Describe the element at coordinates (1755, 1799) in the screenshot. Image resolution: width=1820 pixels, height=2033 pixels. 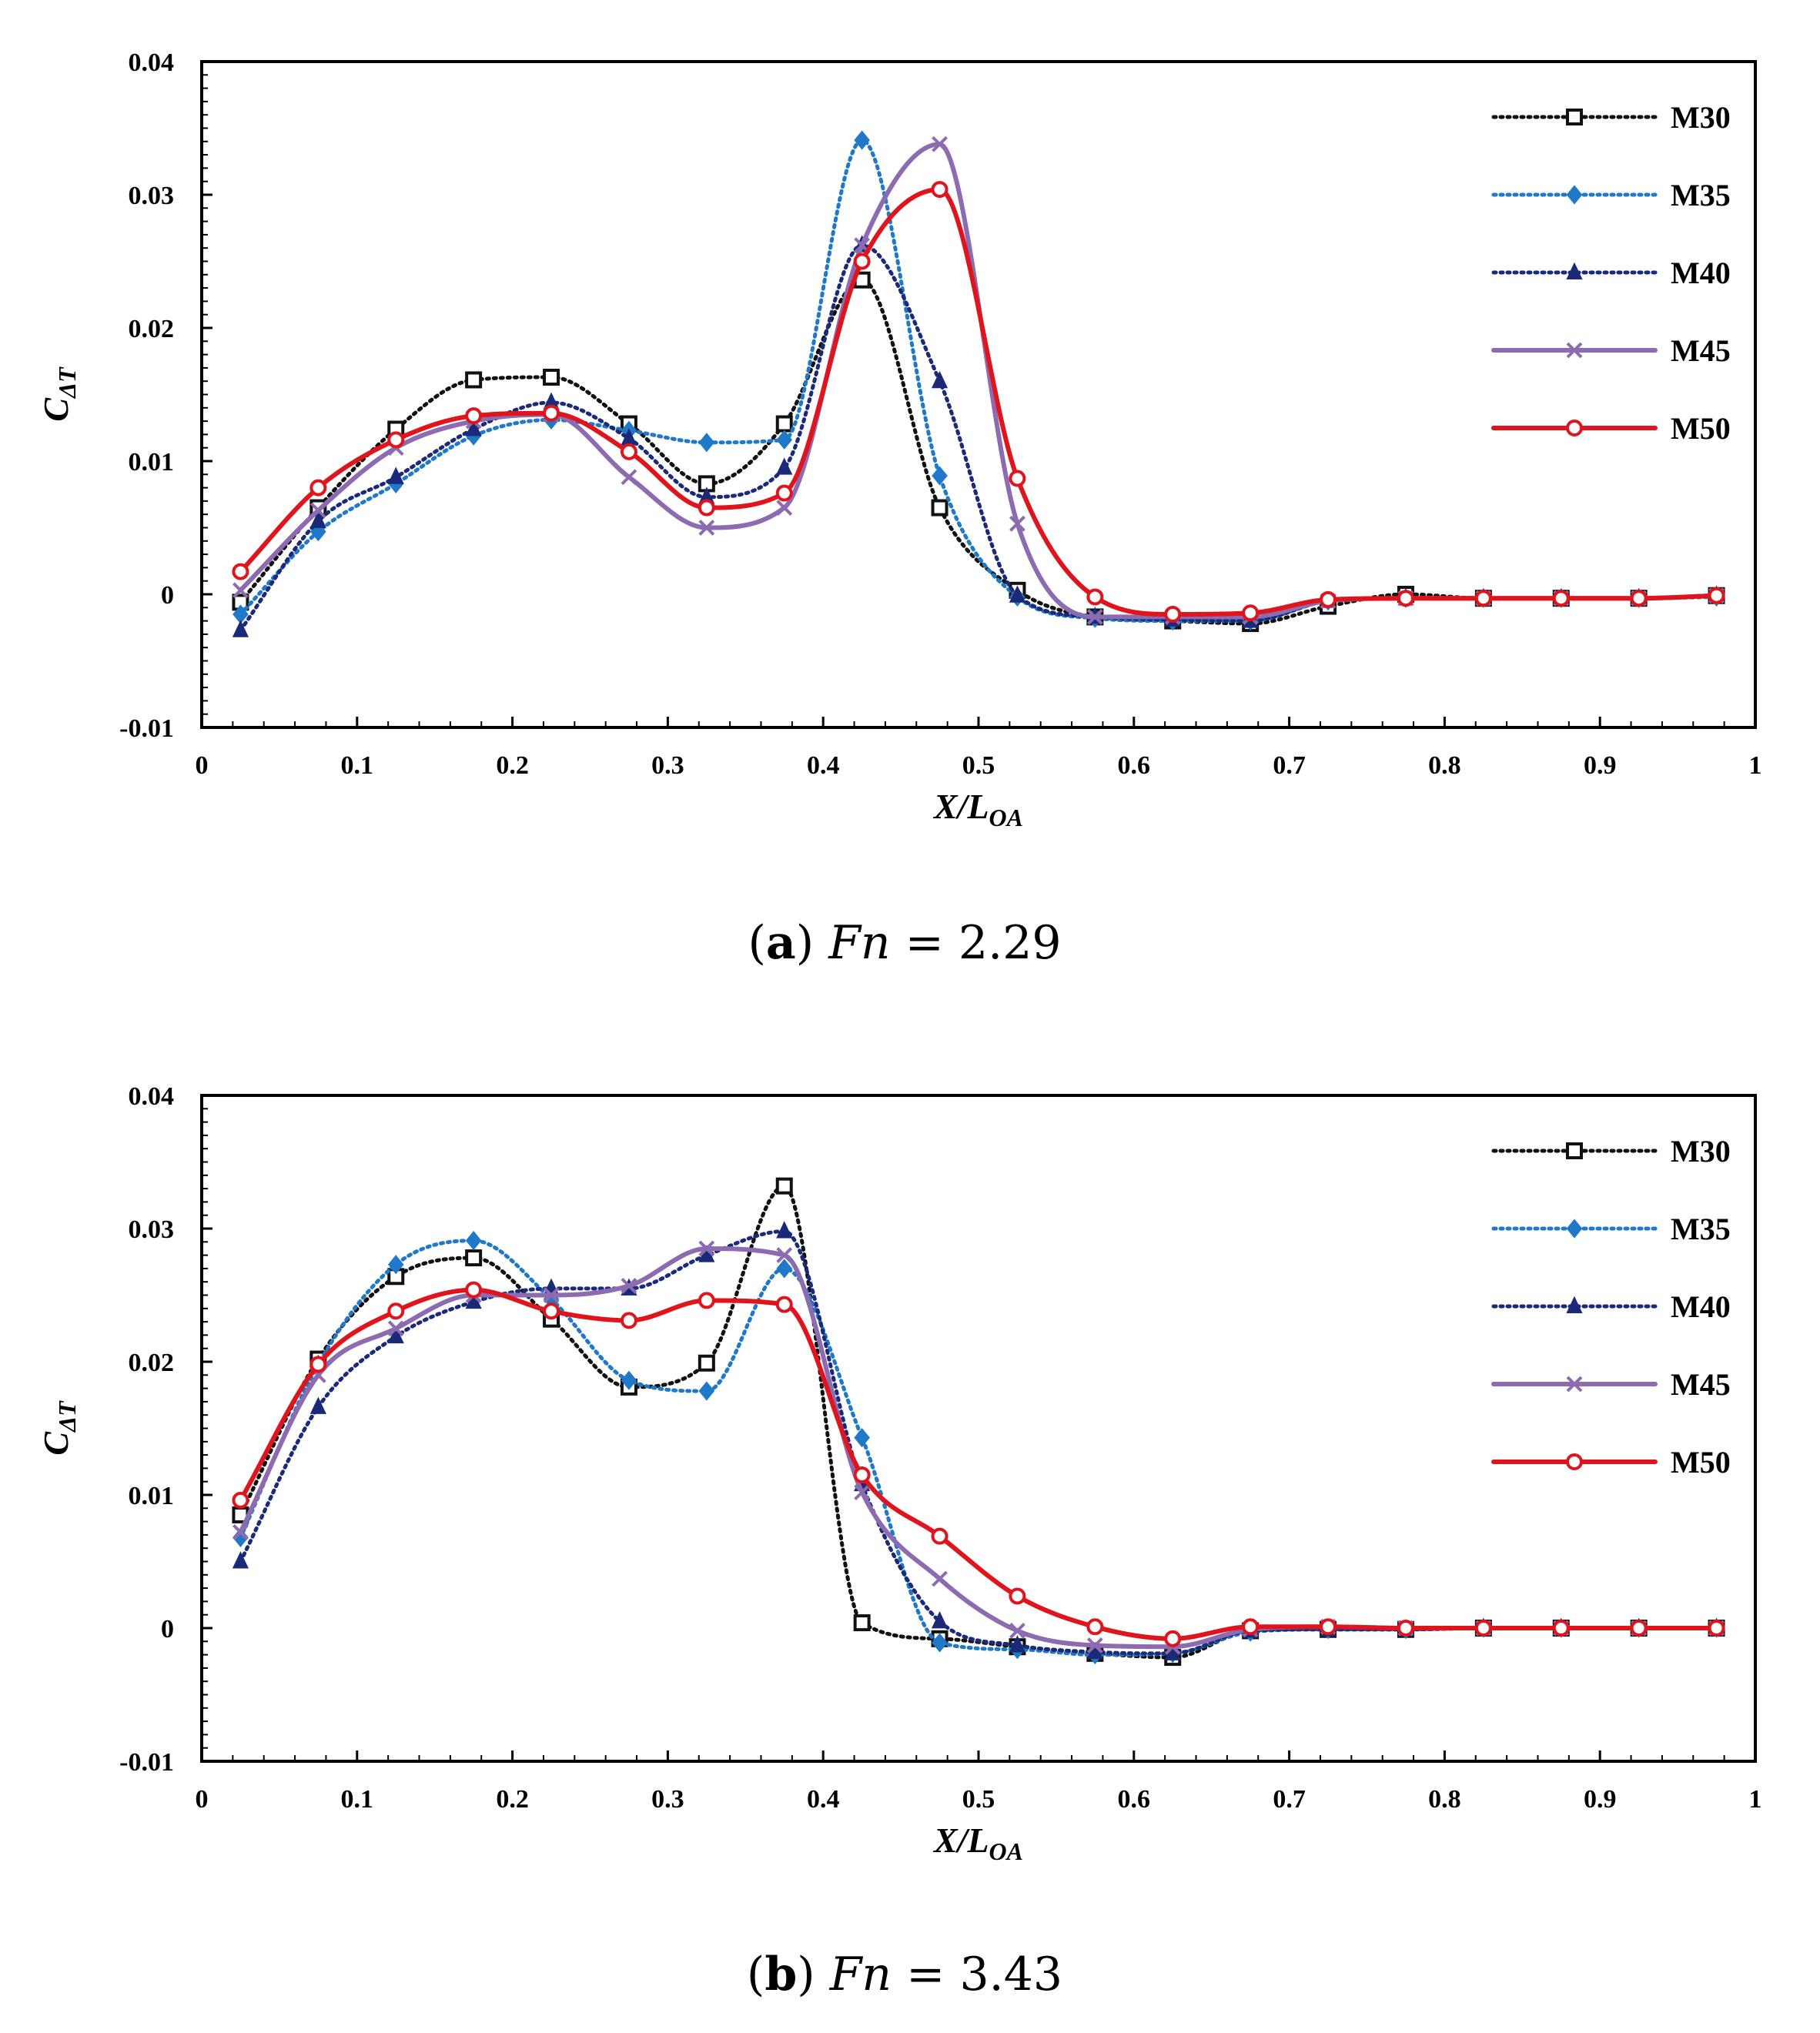
I see `panel-b-xtick-label: 1` at that location.